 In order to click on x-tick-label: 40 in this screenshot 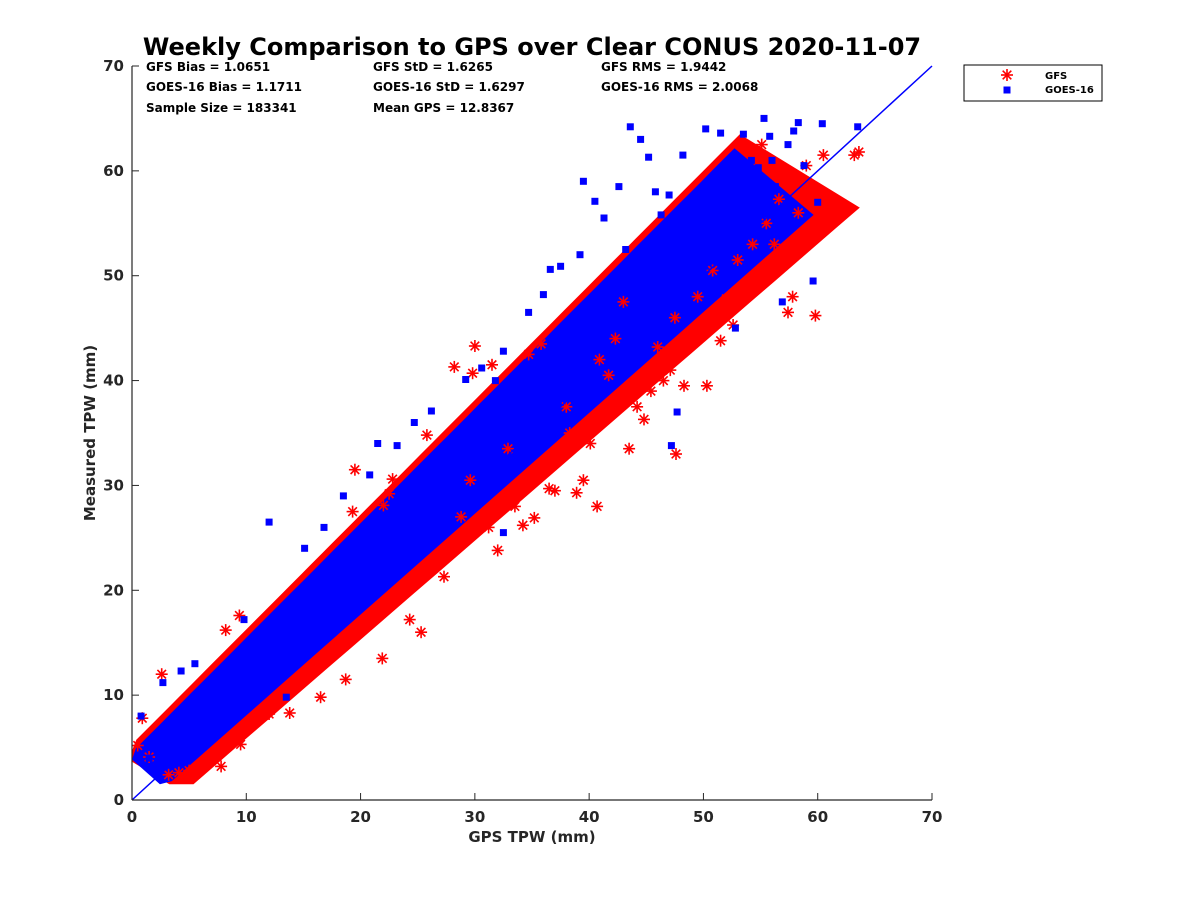, I will do `click(589, 817)`.